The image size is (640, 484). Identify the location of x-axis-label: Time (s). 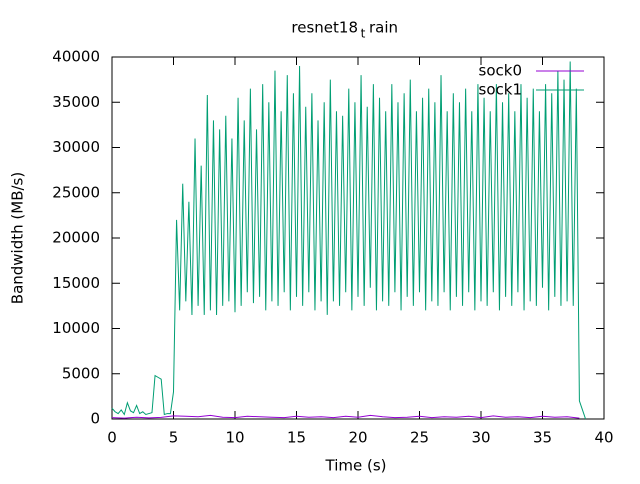
(356, 466).